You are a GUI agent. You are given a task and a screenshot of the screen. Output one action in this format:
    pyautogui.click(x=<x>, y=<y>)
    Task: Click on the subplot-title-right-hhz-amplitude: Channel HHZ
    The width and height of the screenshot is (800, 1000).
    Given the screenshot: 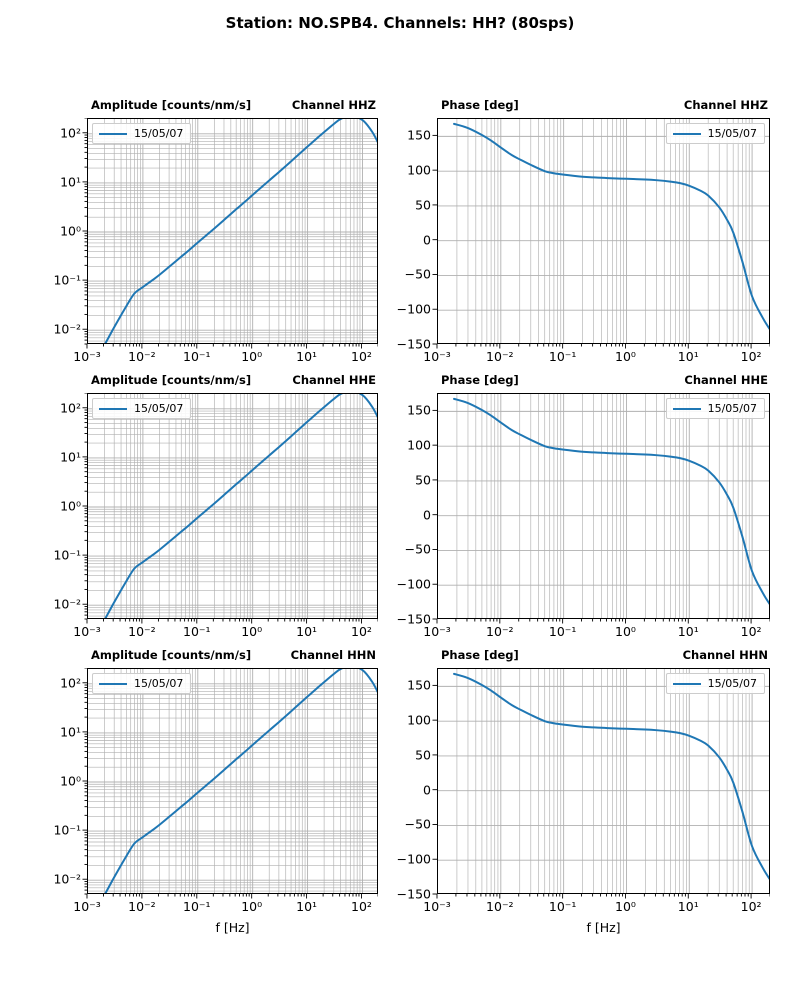 What is the action you would take?
    pyautogui.click(x=333, y=105)
    